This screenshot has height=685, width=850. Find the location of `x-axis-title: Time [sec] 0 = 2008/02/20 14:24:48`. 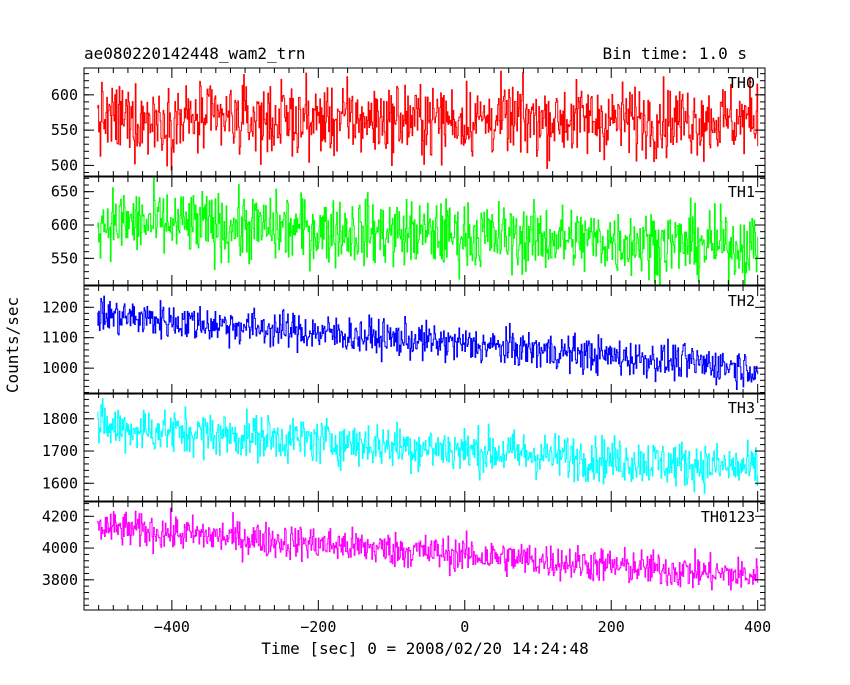

x-axis-title: Time [sec] 0 = 2008/02/20 14:24:48 is located at coordinates (425, 648).